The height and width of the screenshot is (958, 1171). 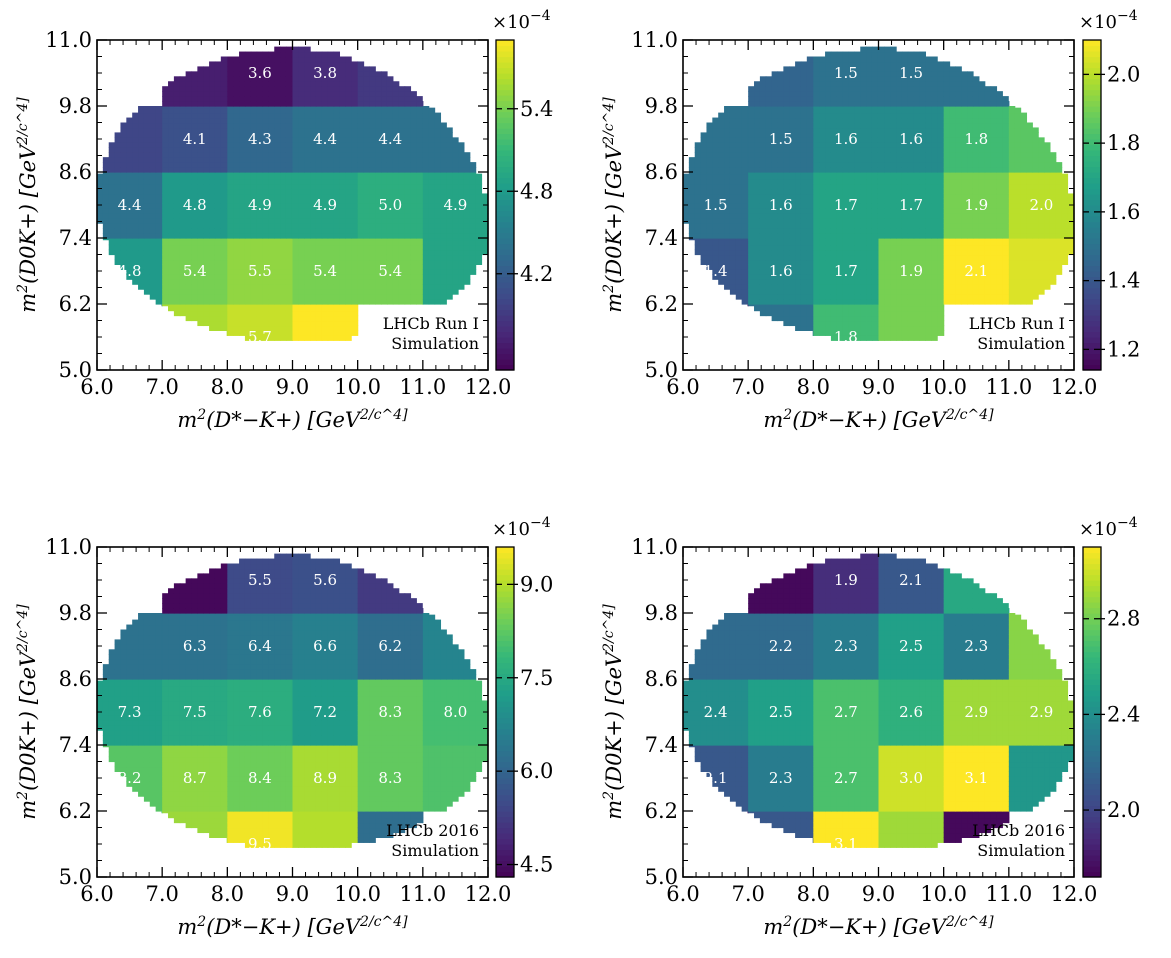 What do you see at coordinates (195, 646) in the screenshot?
I see `cell-value-label: 6.3` at bounding box center [195, 646].